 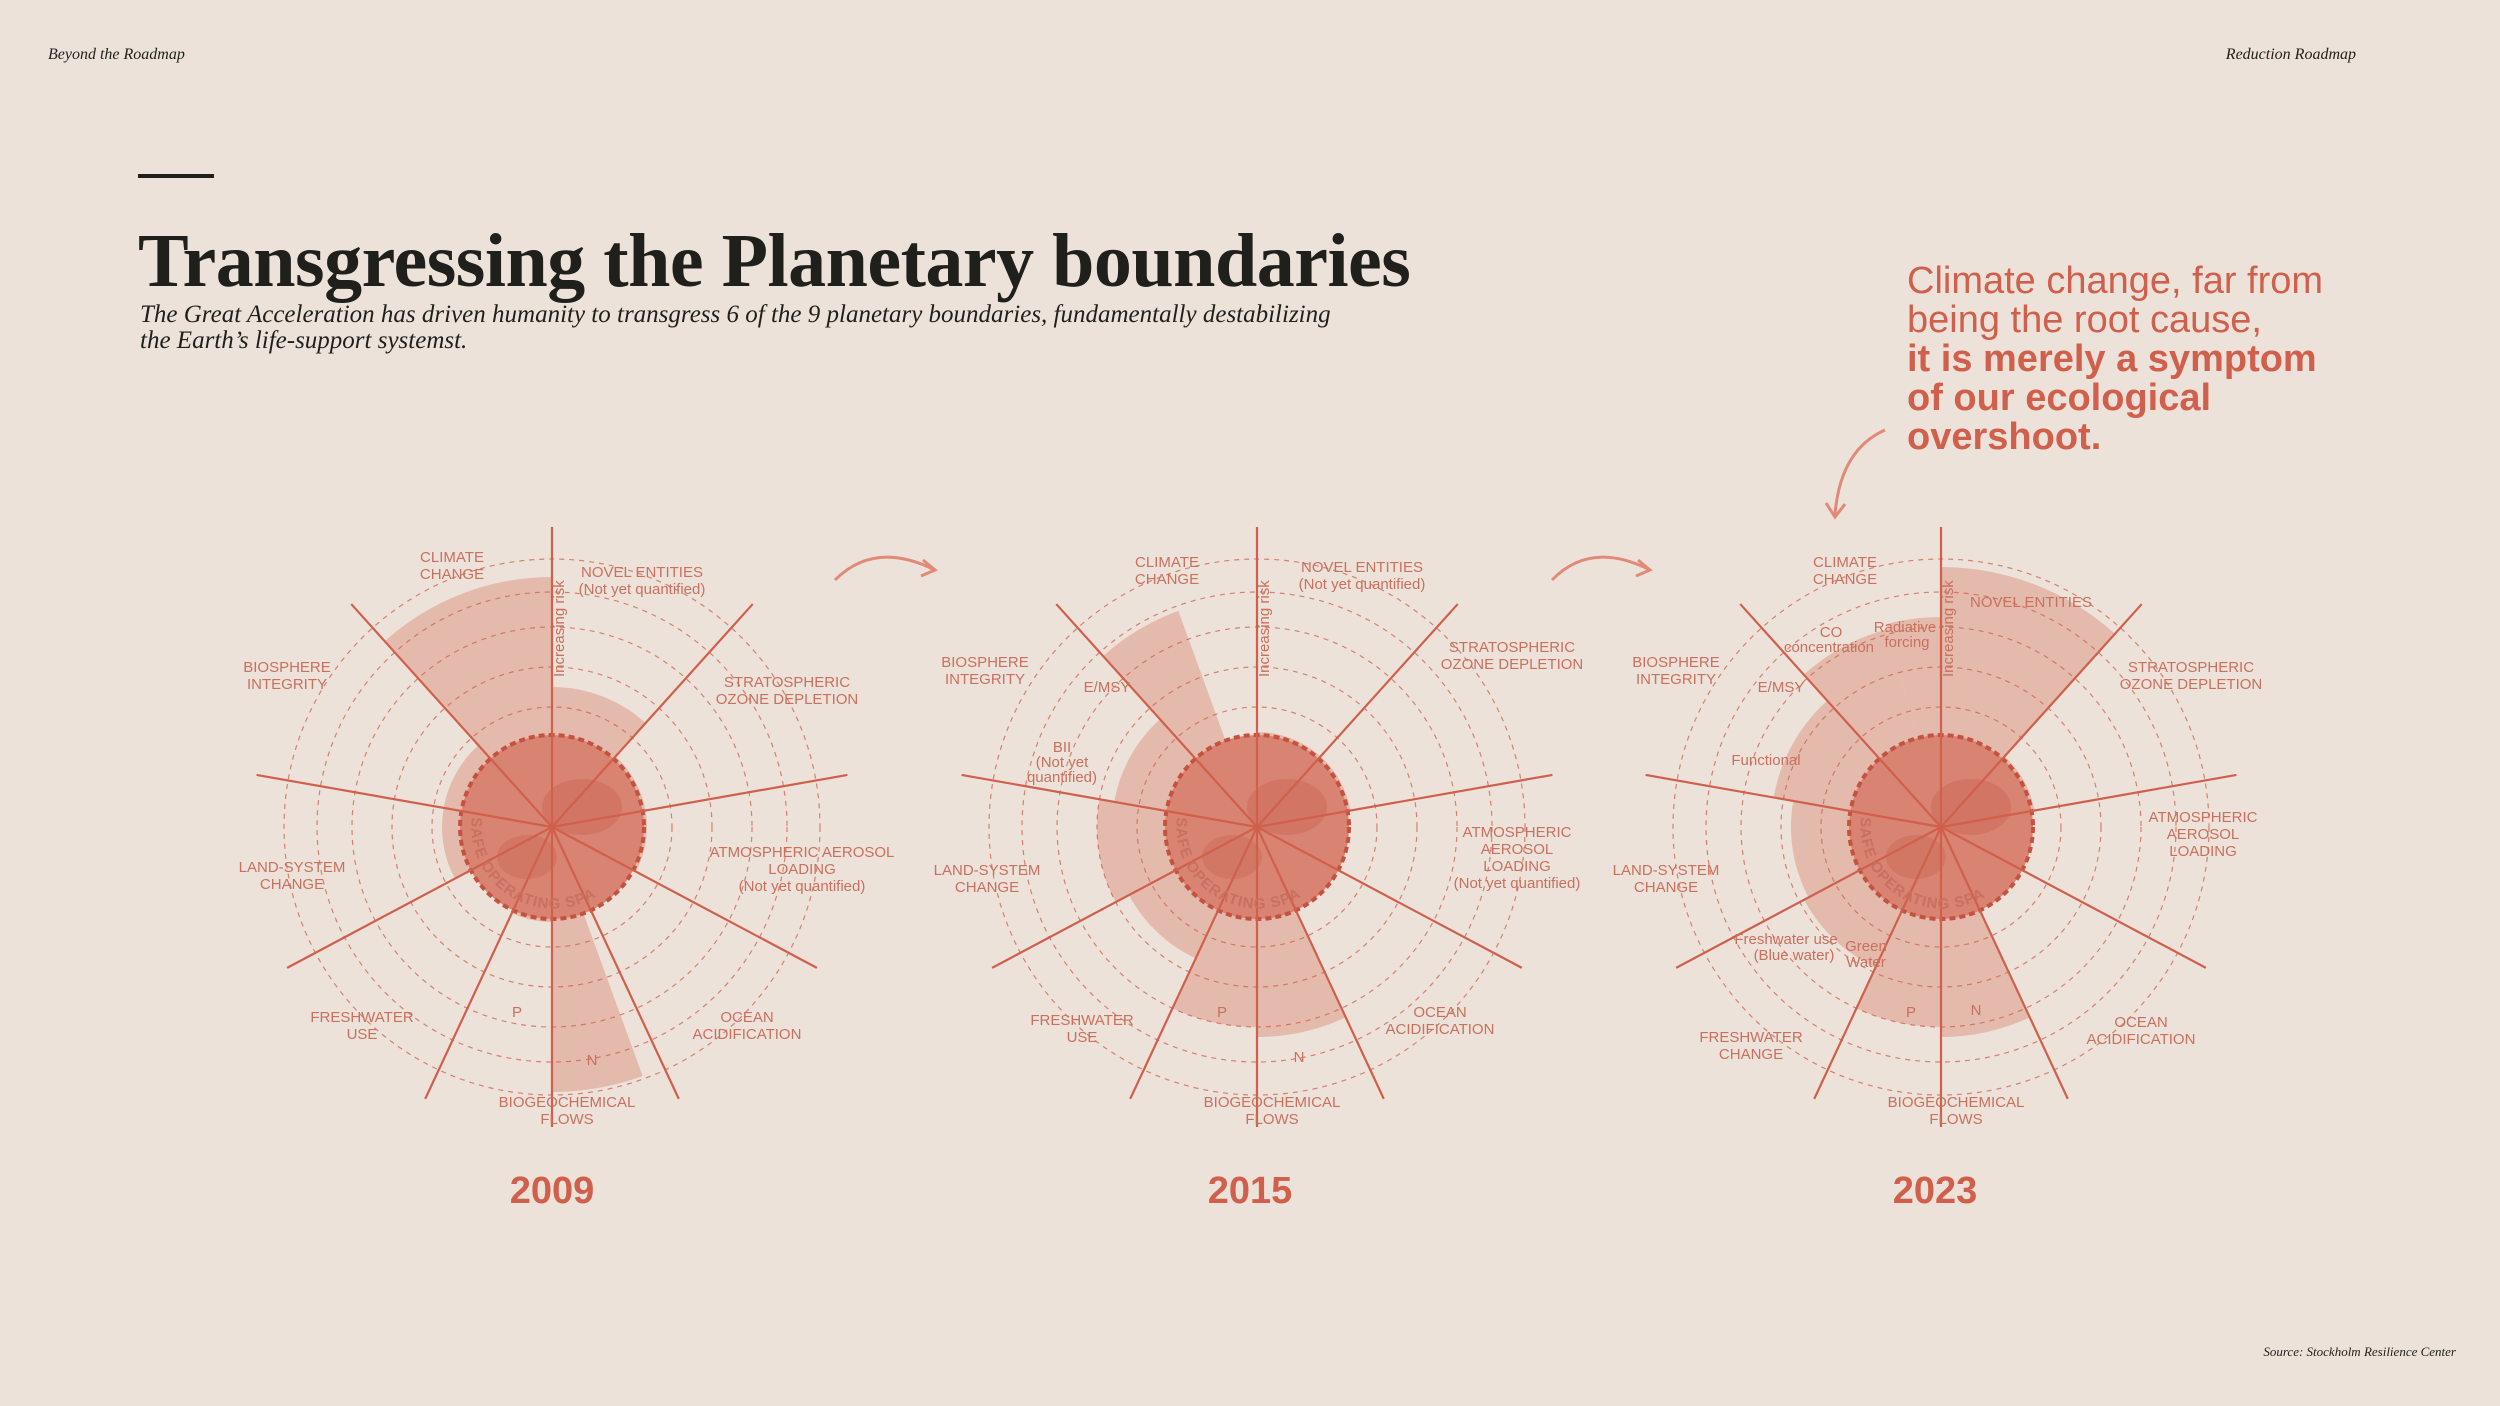 I want to click on sub-label-2023: E/MSY, so click(x=1781, y=687).